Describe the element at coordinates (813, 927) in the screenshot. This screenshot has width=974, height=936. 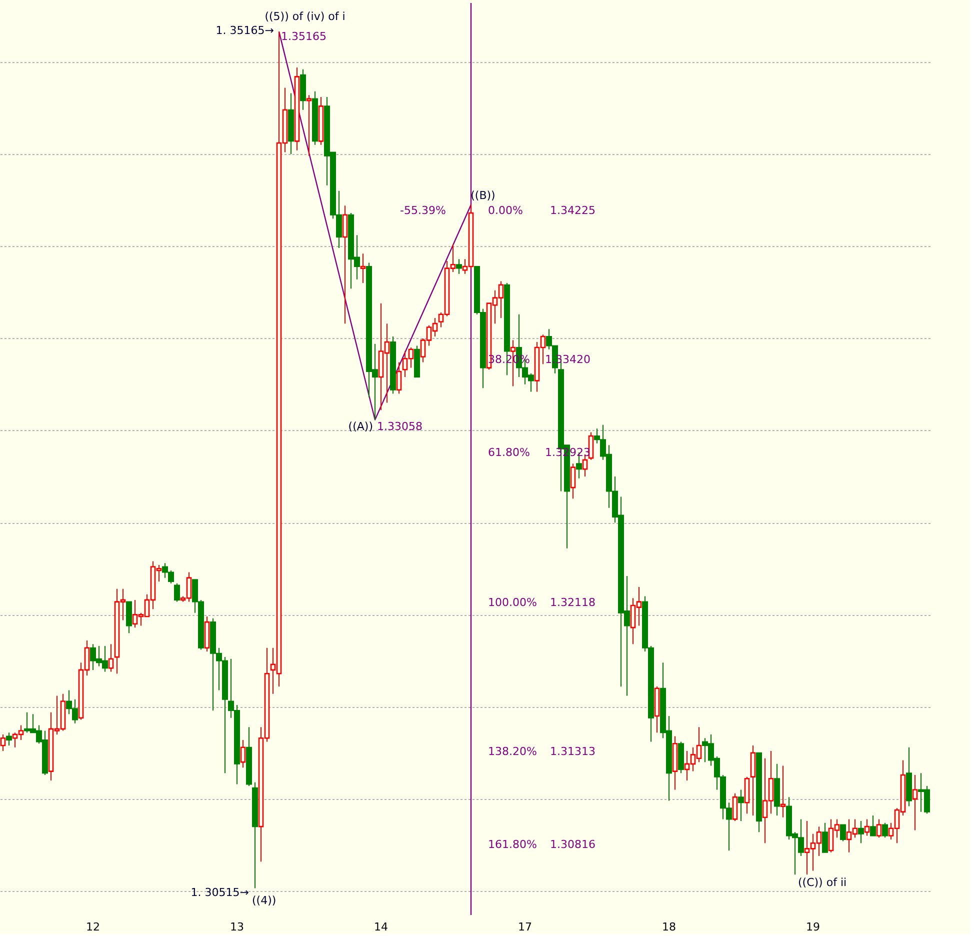
I see `x-tick-label: 19` at that location.